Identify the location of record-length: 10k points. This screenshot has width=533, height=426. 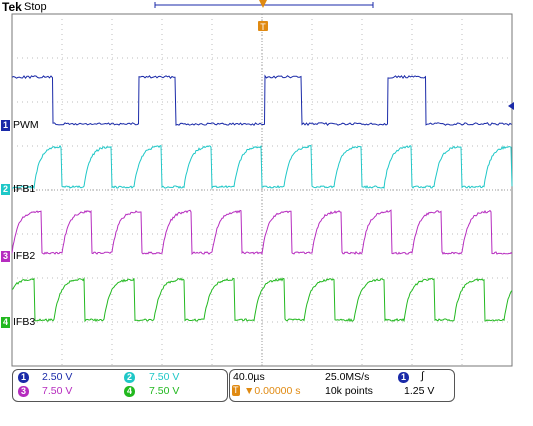
(349, 391).